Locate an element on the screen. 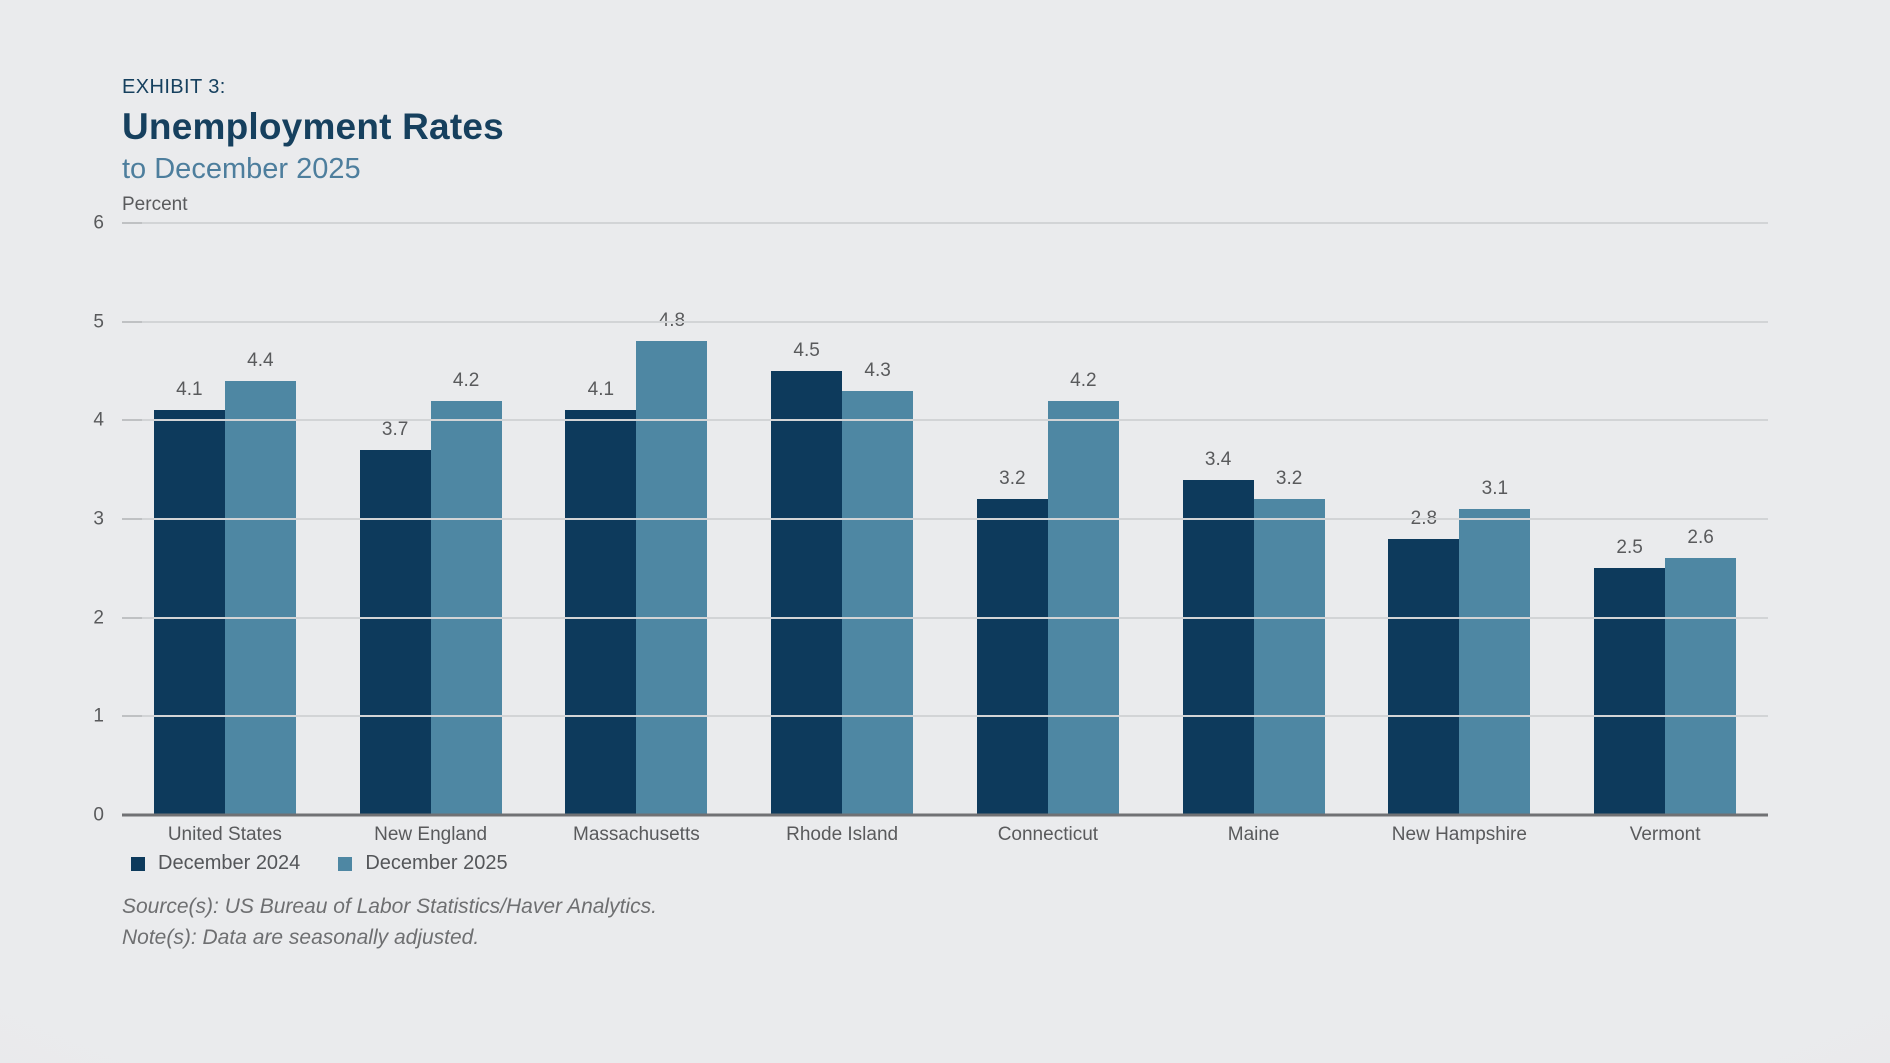 The image size is (1890, 1063). x-axis-category-label: United States is located at coordinates (224, 834).